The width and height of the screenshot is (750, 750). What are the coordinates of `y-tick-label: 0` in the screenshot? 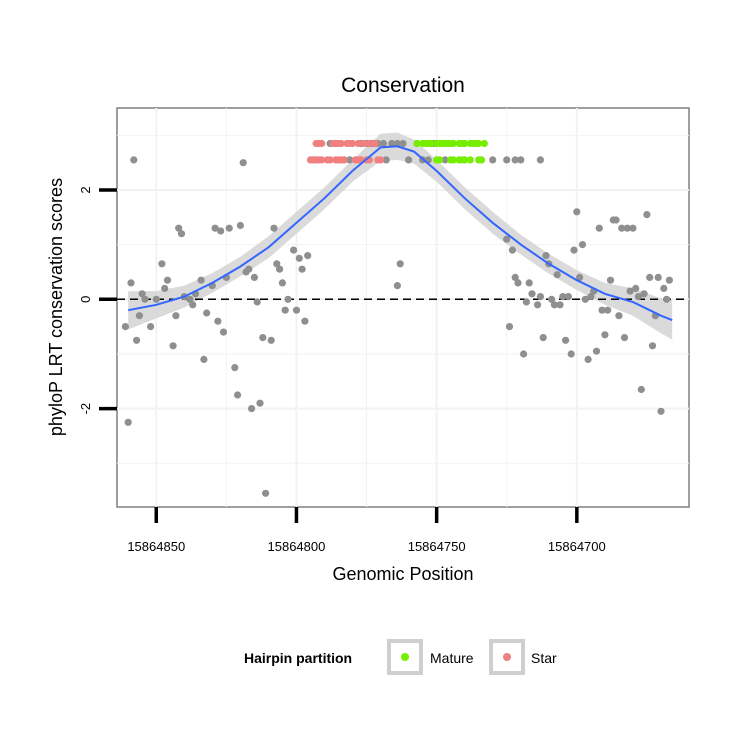 It's located at (85, 299).